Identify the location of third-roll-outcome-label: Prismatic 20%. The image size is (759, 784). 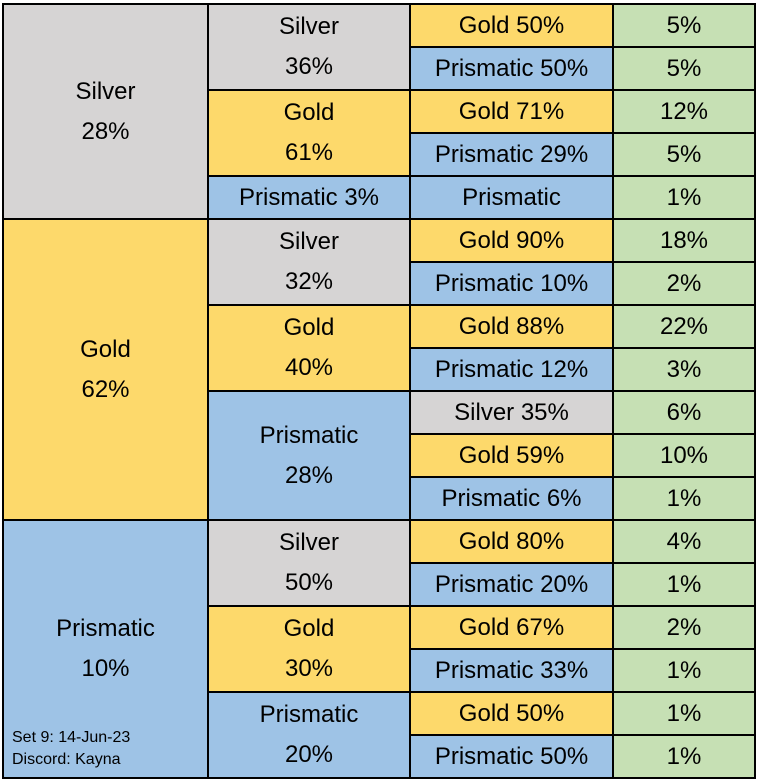
(511, 584).